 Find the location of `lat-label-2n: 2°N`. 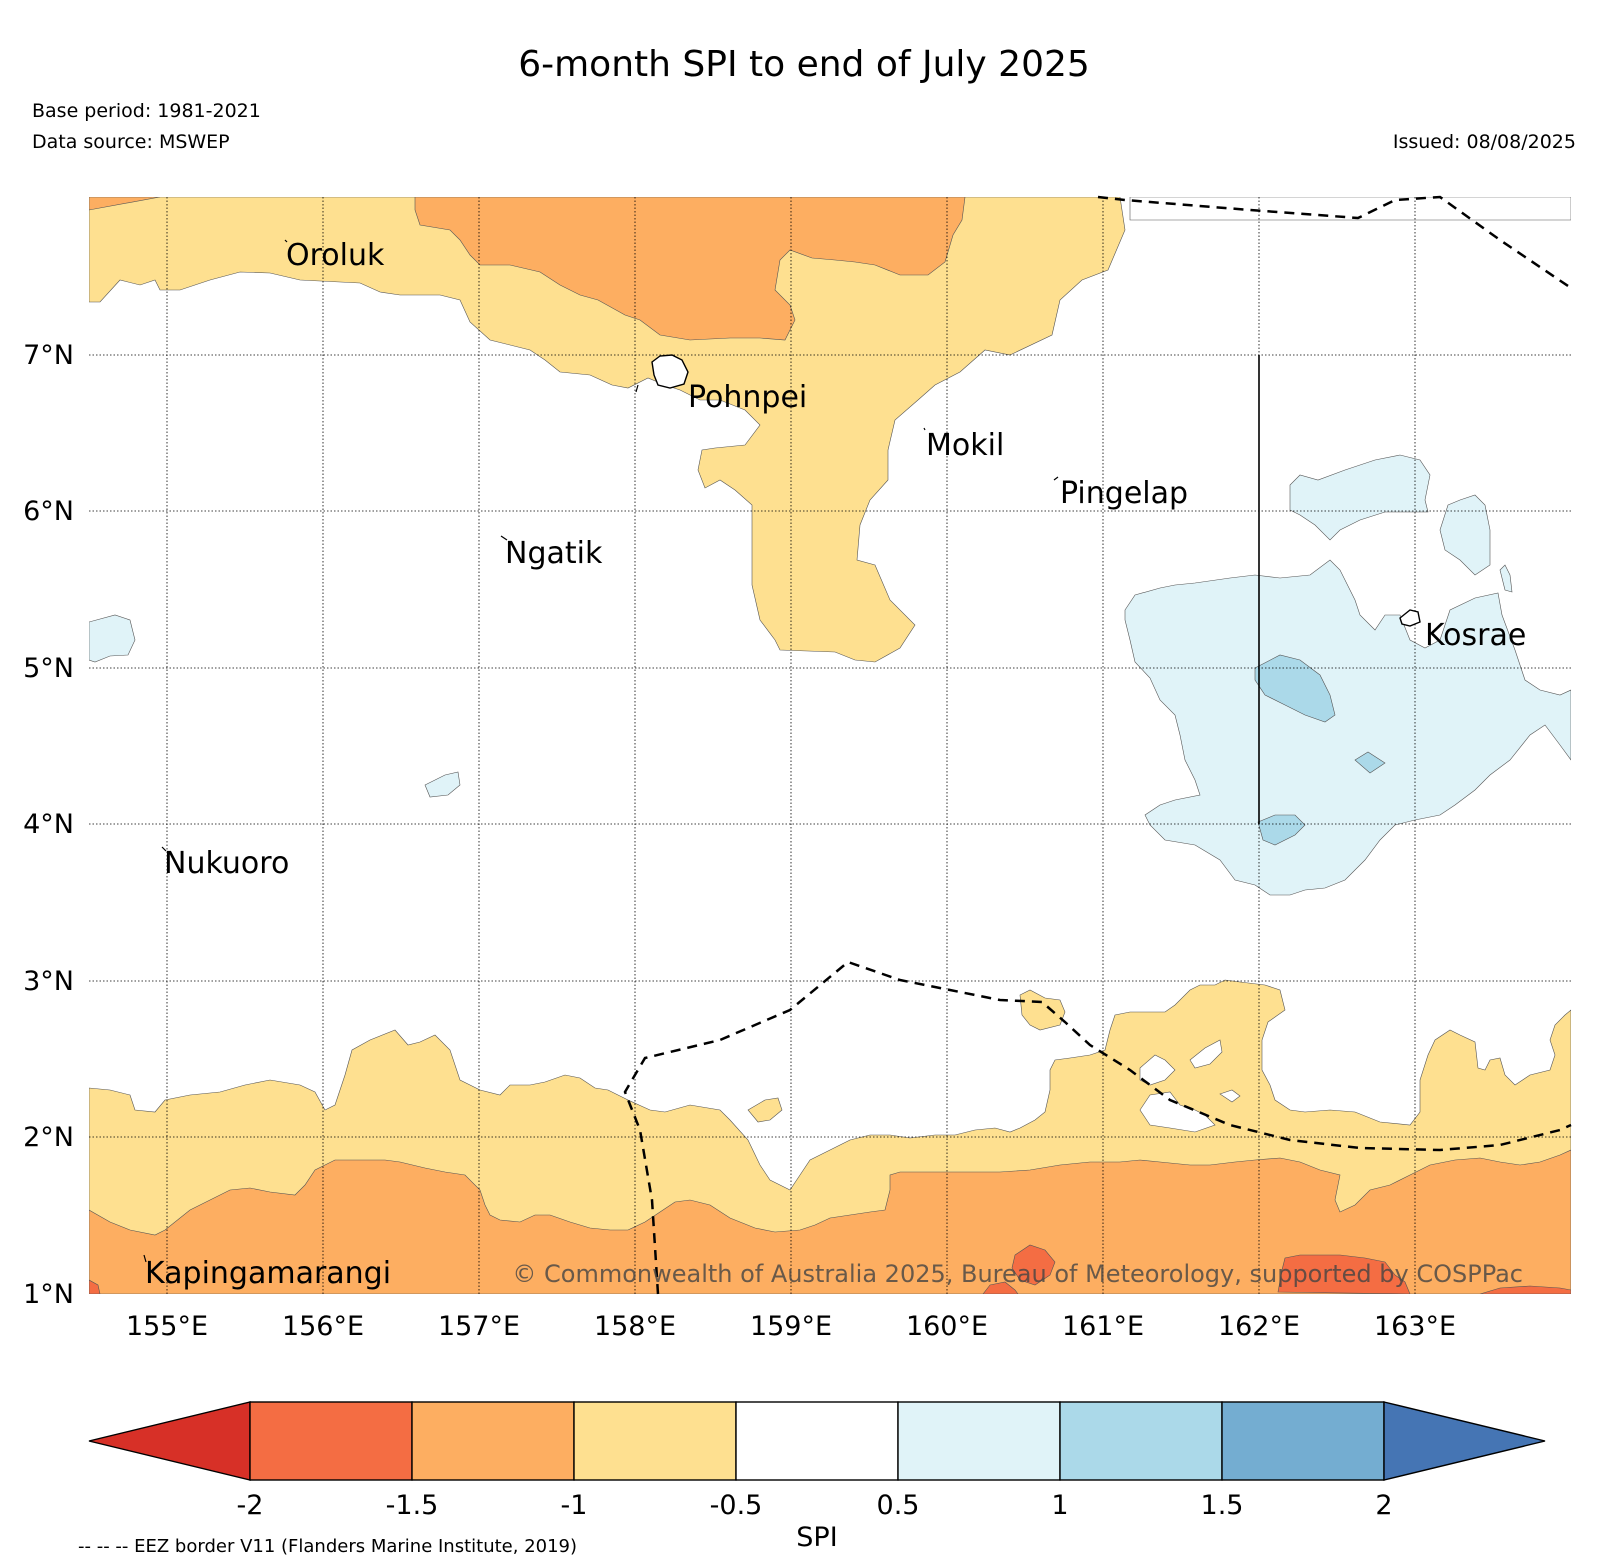

lat-label-2n: 2°N is located at coordinates (48, 1137).